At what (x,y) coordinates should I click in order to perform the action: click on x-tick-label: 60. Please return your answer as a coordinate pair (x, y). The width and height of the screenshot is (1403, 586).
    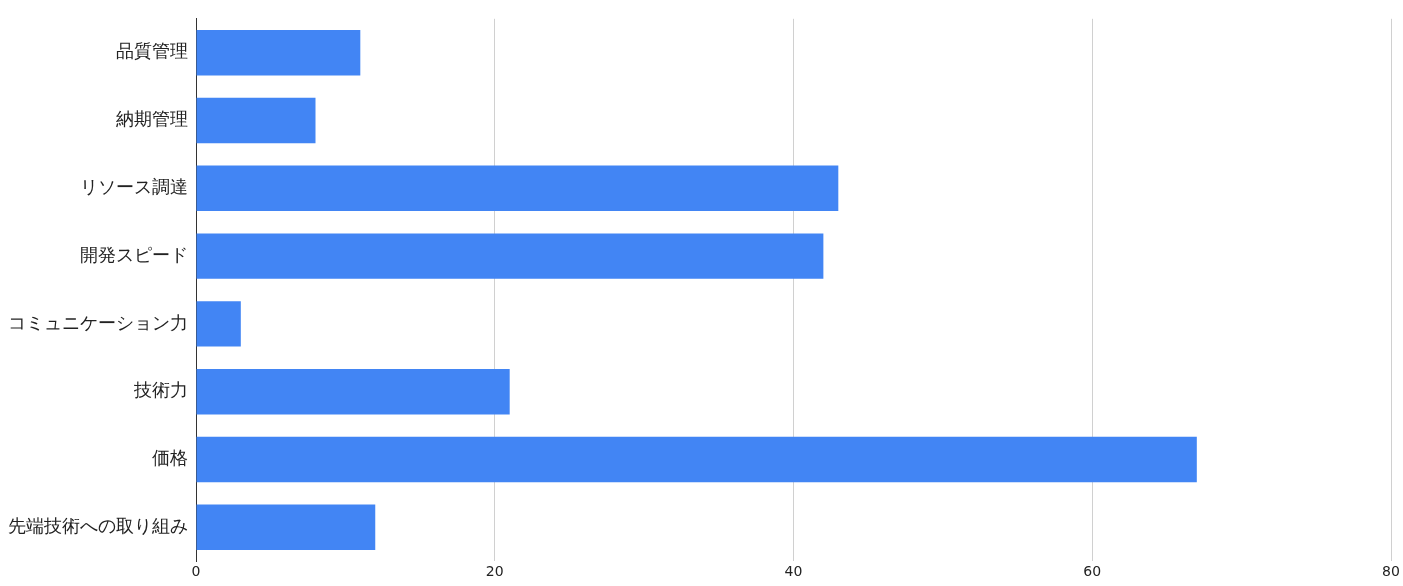
    Looking at the image, I should click on (1092, 571).